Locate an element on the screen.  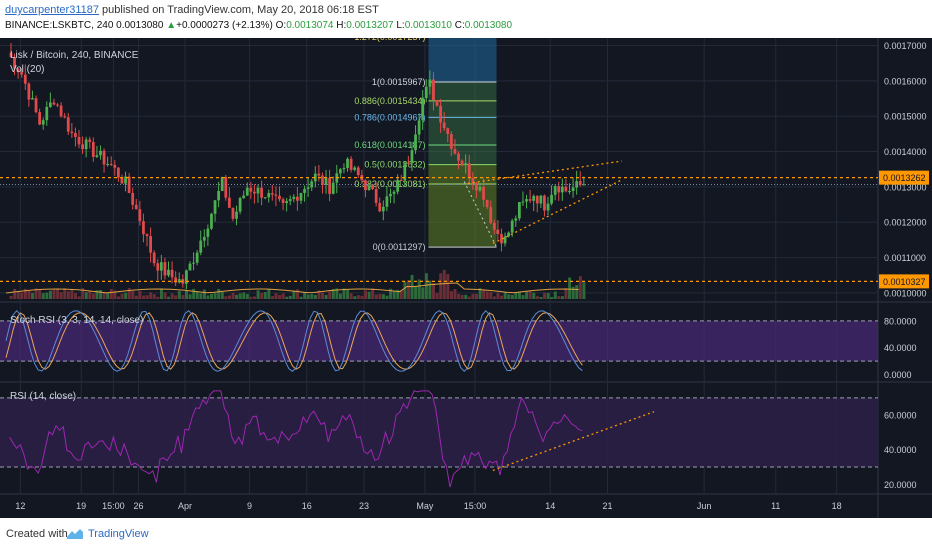
rsi-line is located at coordinates (296, 439).